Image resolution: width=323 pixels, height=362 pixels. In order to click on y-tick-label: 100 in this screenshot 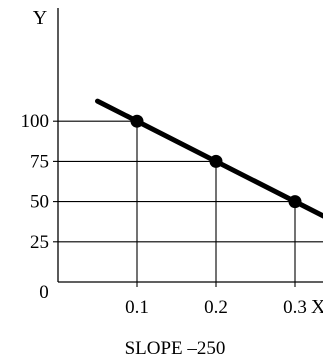, I will do `click(35, 121)`.